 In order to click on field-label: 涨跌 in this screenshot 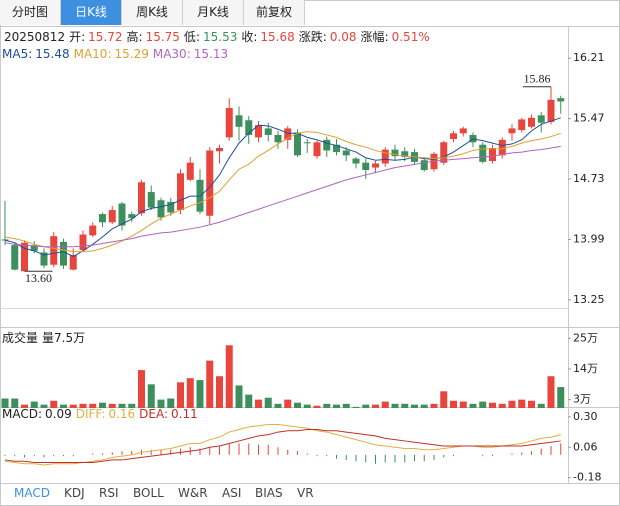, I will do `click(313, 37)`.